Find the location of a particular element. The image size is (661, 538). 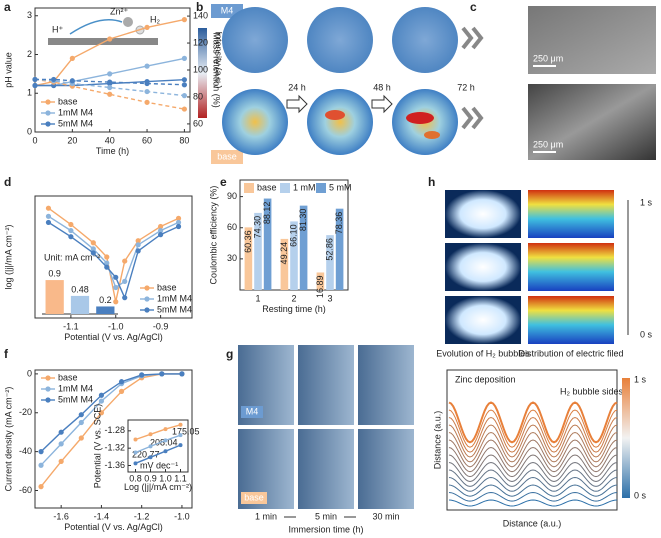

y-axis-label: pH value is located at coordinates (8, 70).